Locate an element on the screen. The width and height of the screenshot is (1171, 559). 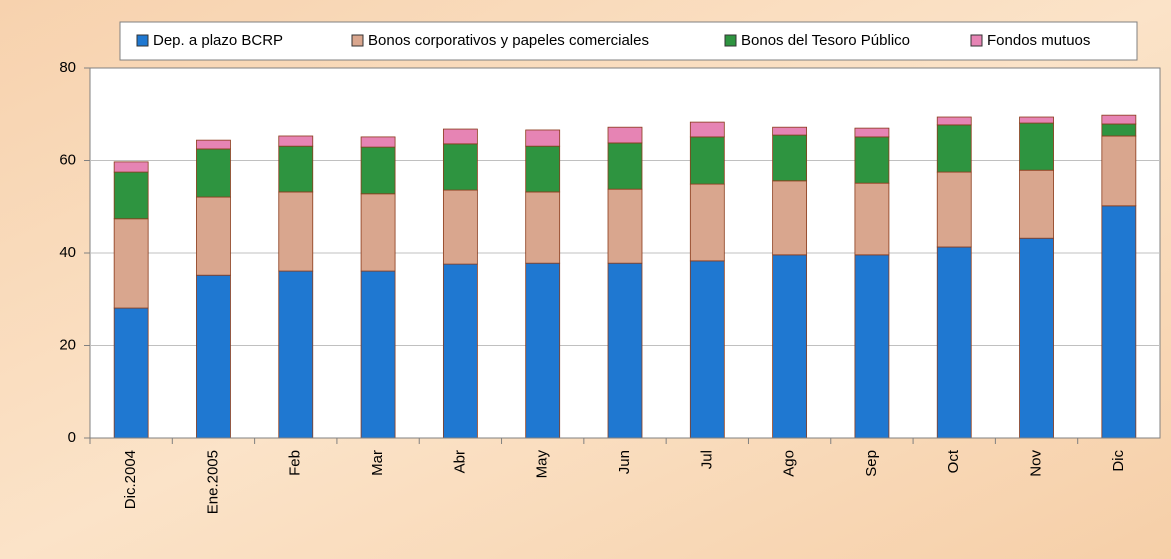
x-tick-label: May is located at coordinates (542, 464).